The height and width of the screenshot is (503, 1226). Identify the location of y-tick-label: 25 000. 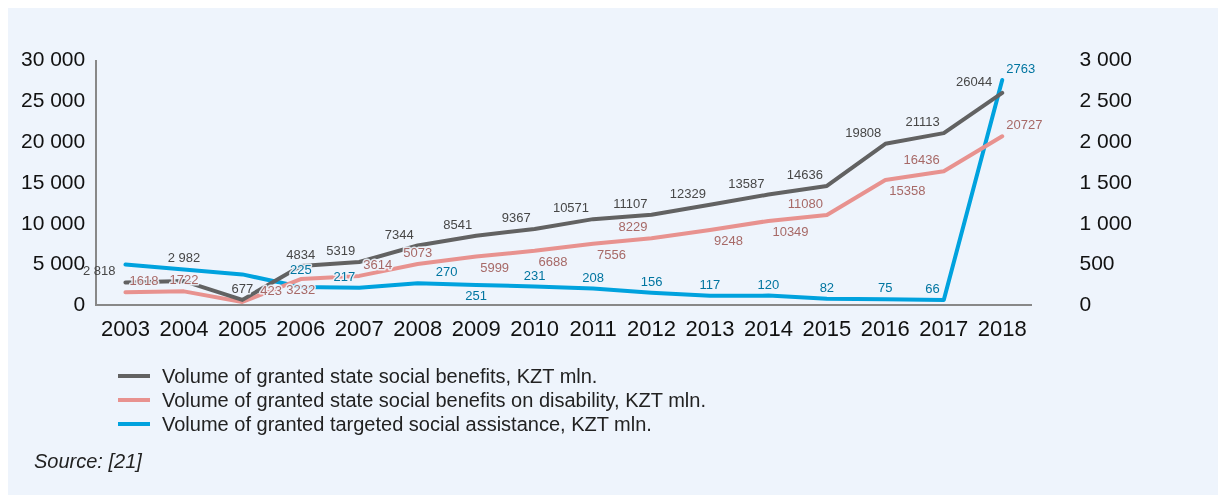
(53, 100).